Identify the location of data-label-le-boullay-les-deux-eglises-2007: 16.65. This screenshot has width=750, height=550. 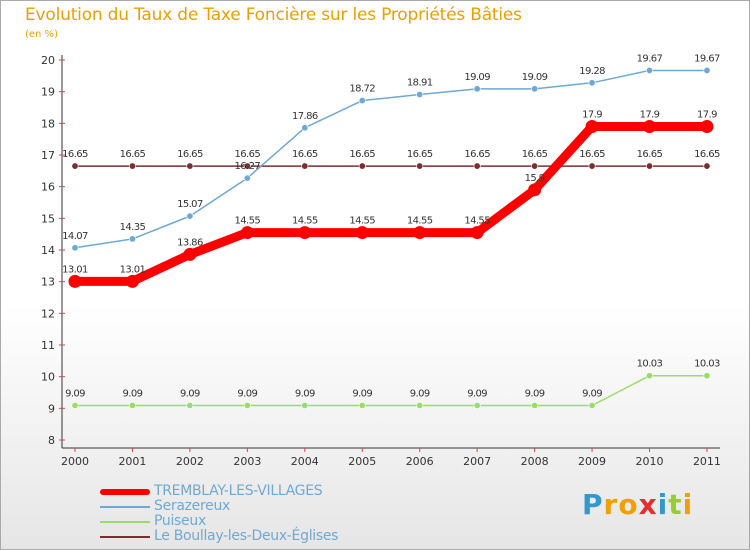
(477, 154).